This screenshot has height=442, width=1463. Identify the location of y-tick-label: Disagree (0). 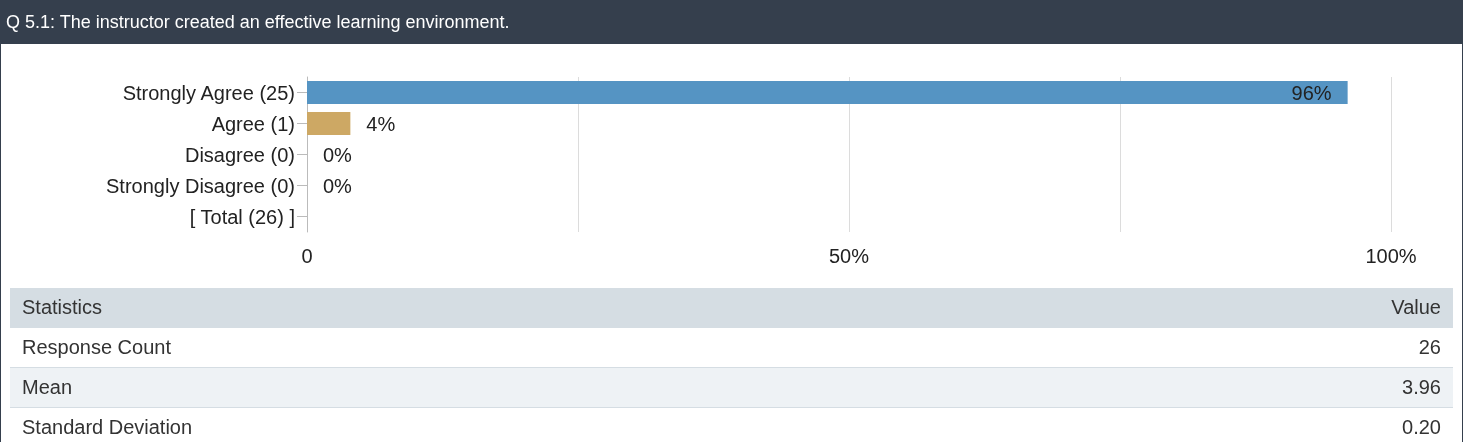
(239, 154).